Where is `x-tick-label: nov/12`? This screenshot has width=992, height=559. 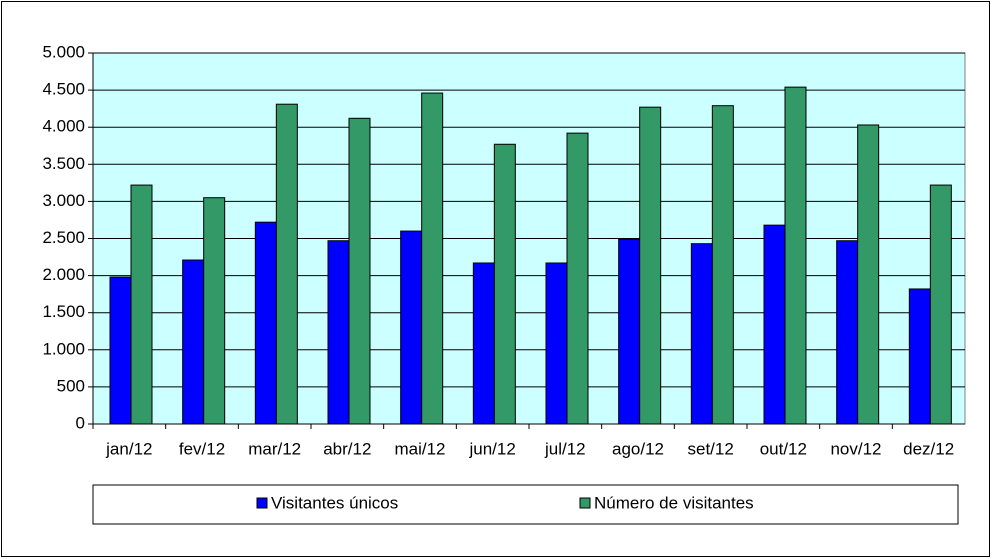 x-tick-label: nov/12 is located at coordinates (855, 448).